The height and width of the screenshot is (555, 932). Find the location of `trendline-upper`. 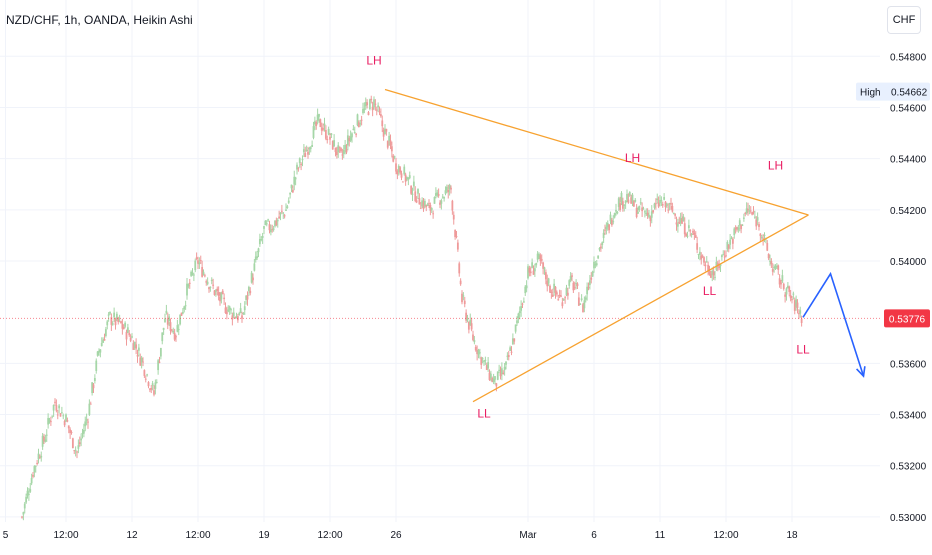

trendline-upper is located at coordinates (596, 152).